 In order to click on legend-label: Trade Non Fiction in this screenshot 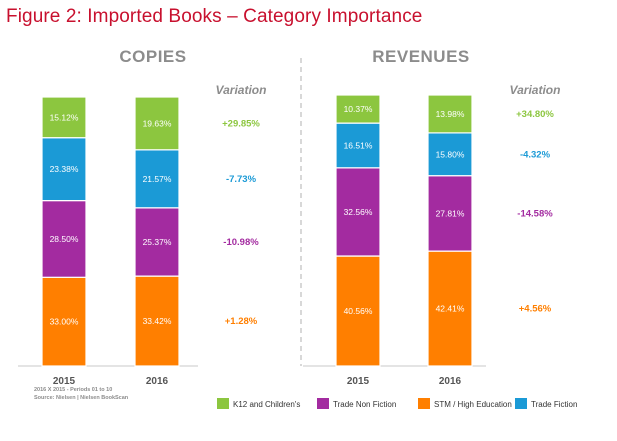, I will do `click(364, 404)`.